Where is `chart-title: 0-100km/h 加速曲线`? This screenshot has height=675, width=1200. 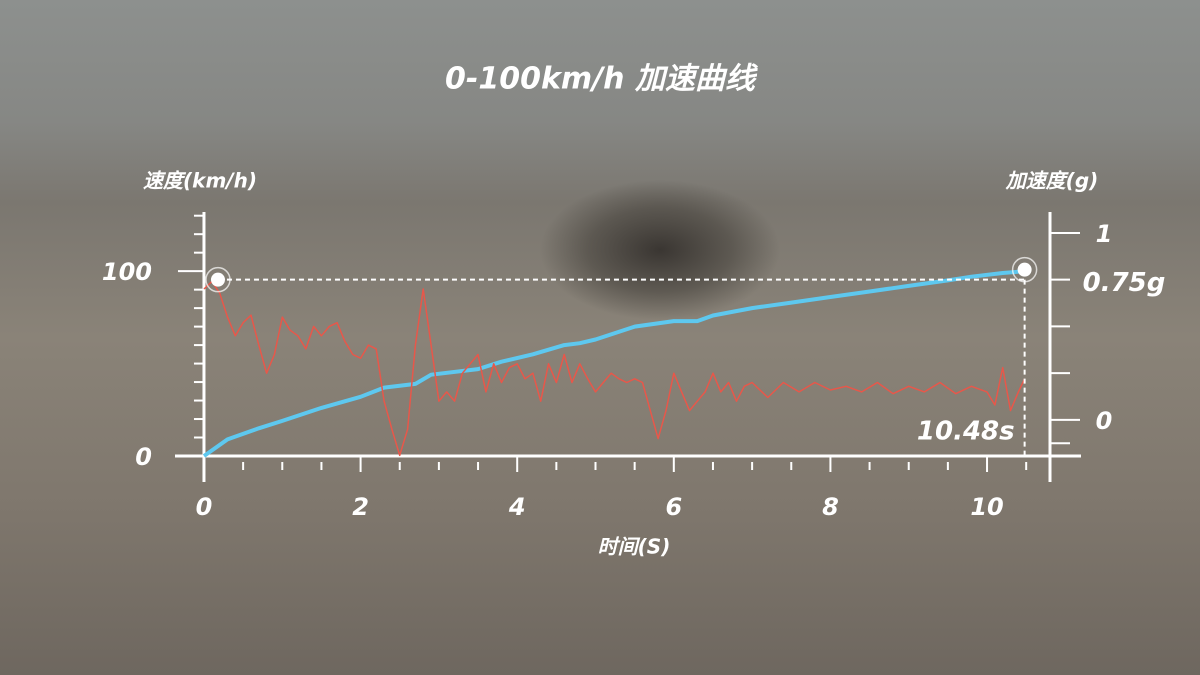 chart-title: 0-100km/h 加速曲线 is located at coordinates (602, 79).